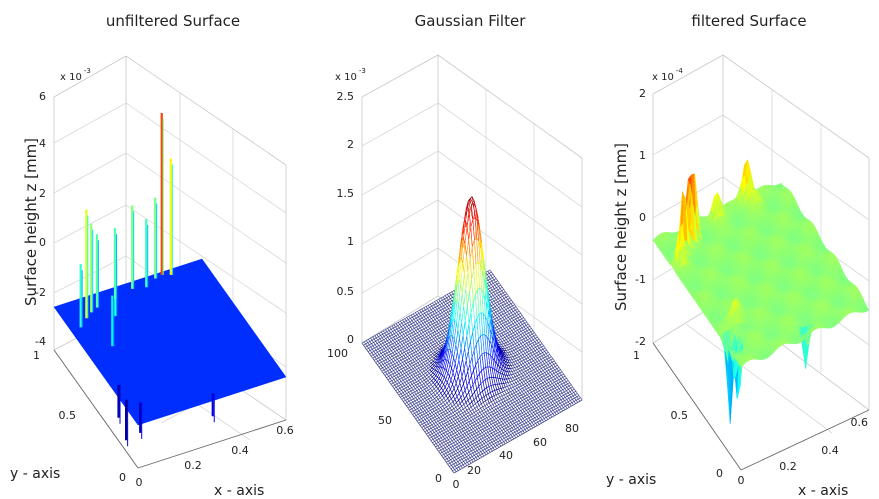  What do you see at coordinates (346, 291) in the screenshot?
I see `z-tick-label: 0.5` at bounding box center [346, 291].